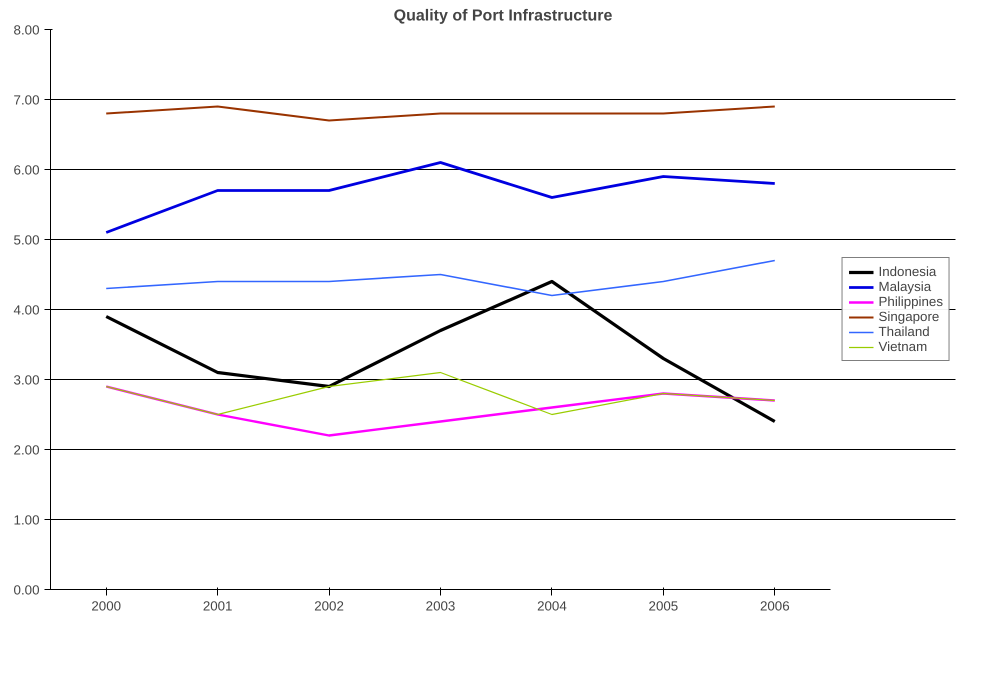 The height and width of the screenshot is (683, 996). I want to click on x-tick-label: 2006, so click(775, 606).